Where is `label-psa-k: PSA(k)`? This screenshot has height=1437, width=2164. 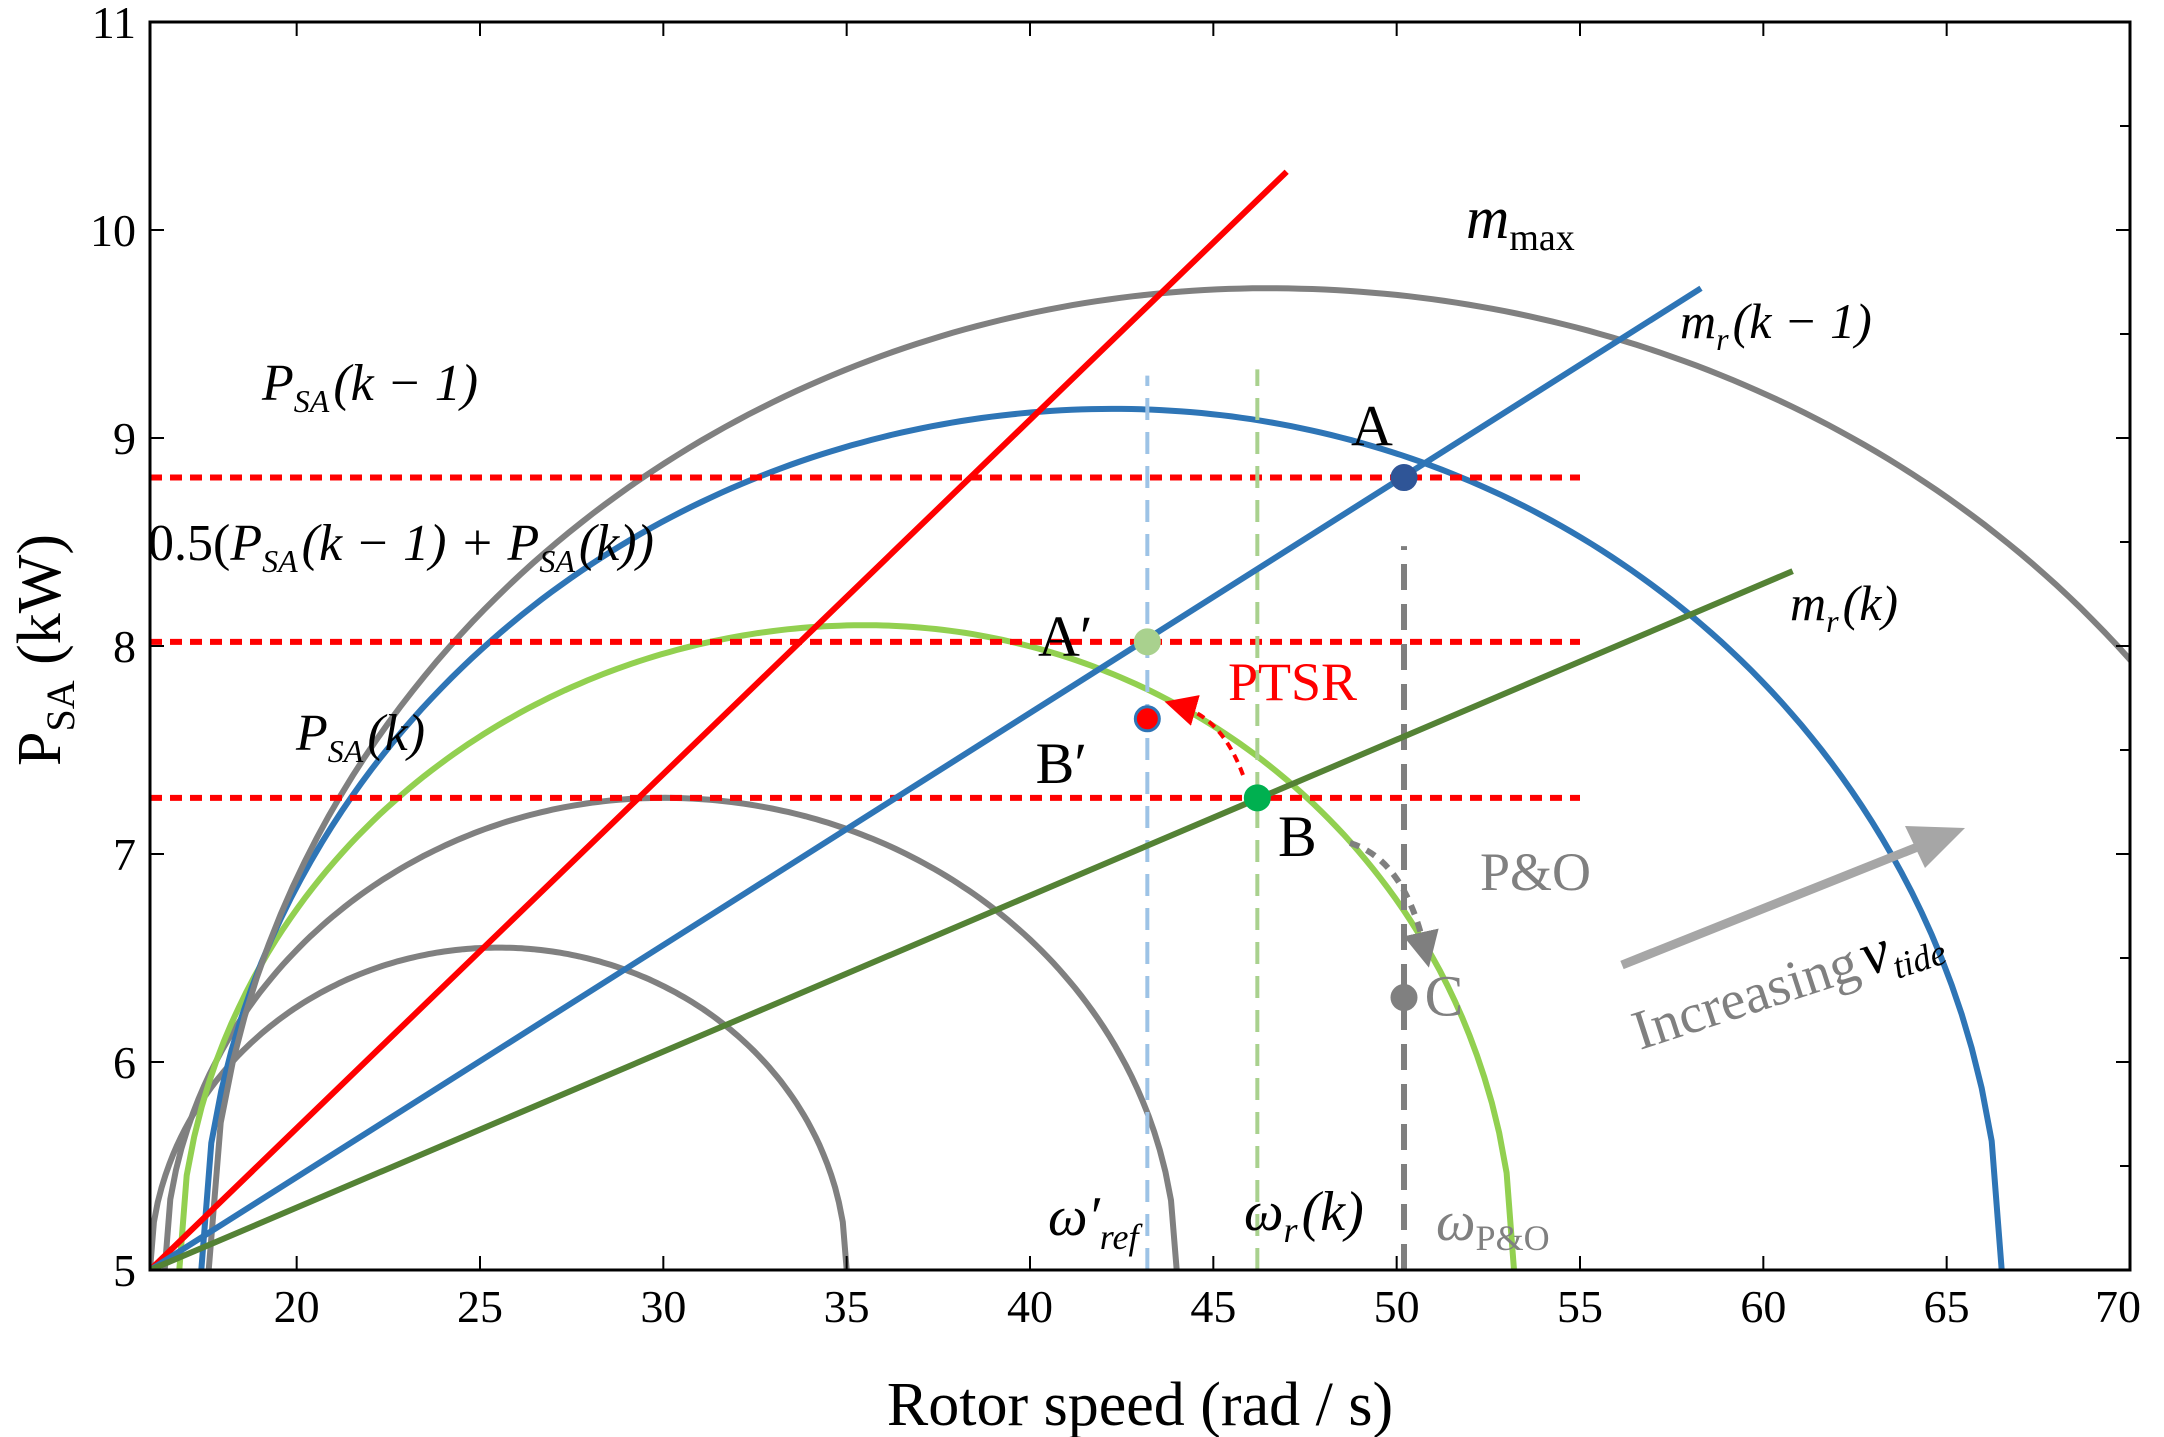
label-psa-k: PSA(k) is located at coordinates (360, 737).